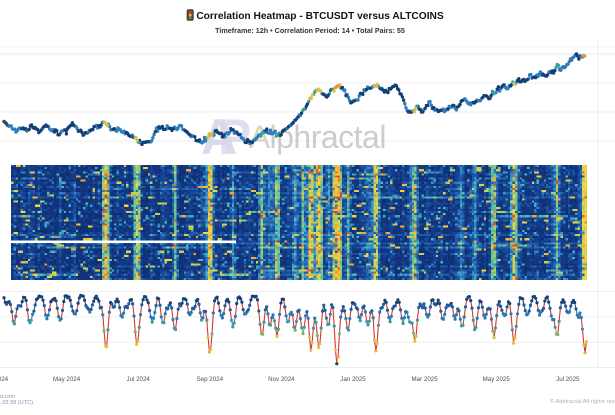  What do you see at coordinates (281, 379) in the screenshot?
I see `svg-text: Nov 2024` at bounding box center [281, 379].